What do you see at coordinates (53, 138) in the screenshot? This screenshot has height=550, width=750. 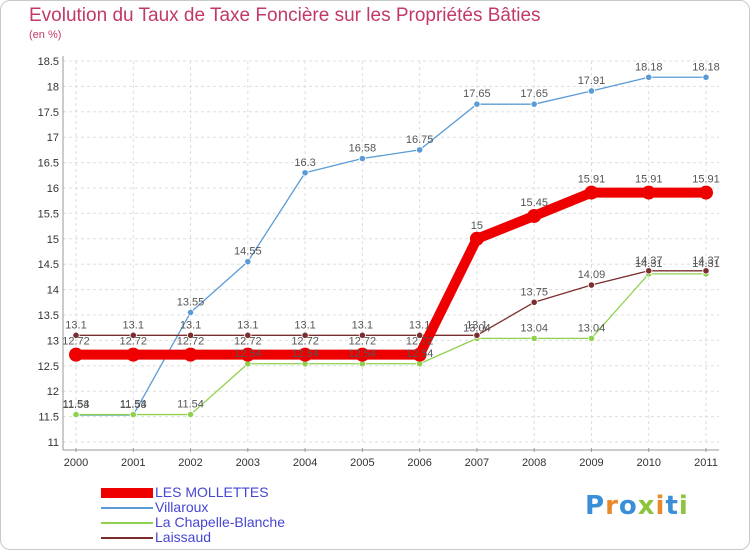 I see `y-tick-label: 17` at bounding box center [53, 138].